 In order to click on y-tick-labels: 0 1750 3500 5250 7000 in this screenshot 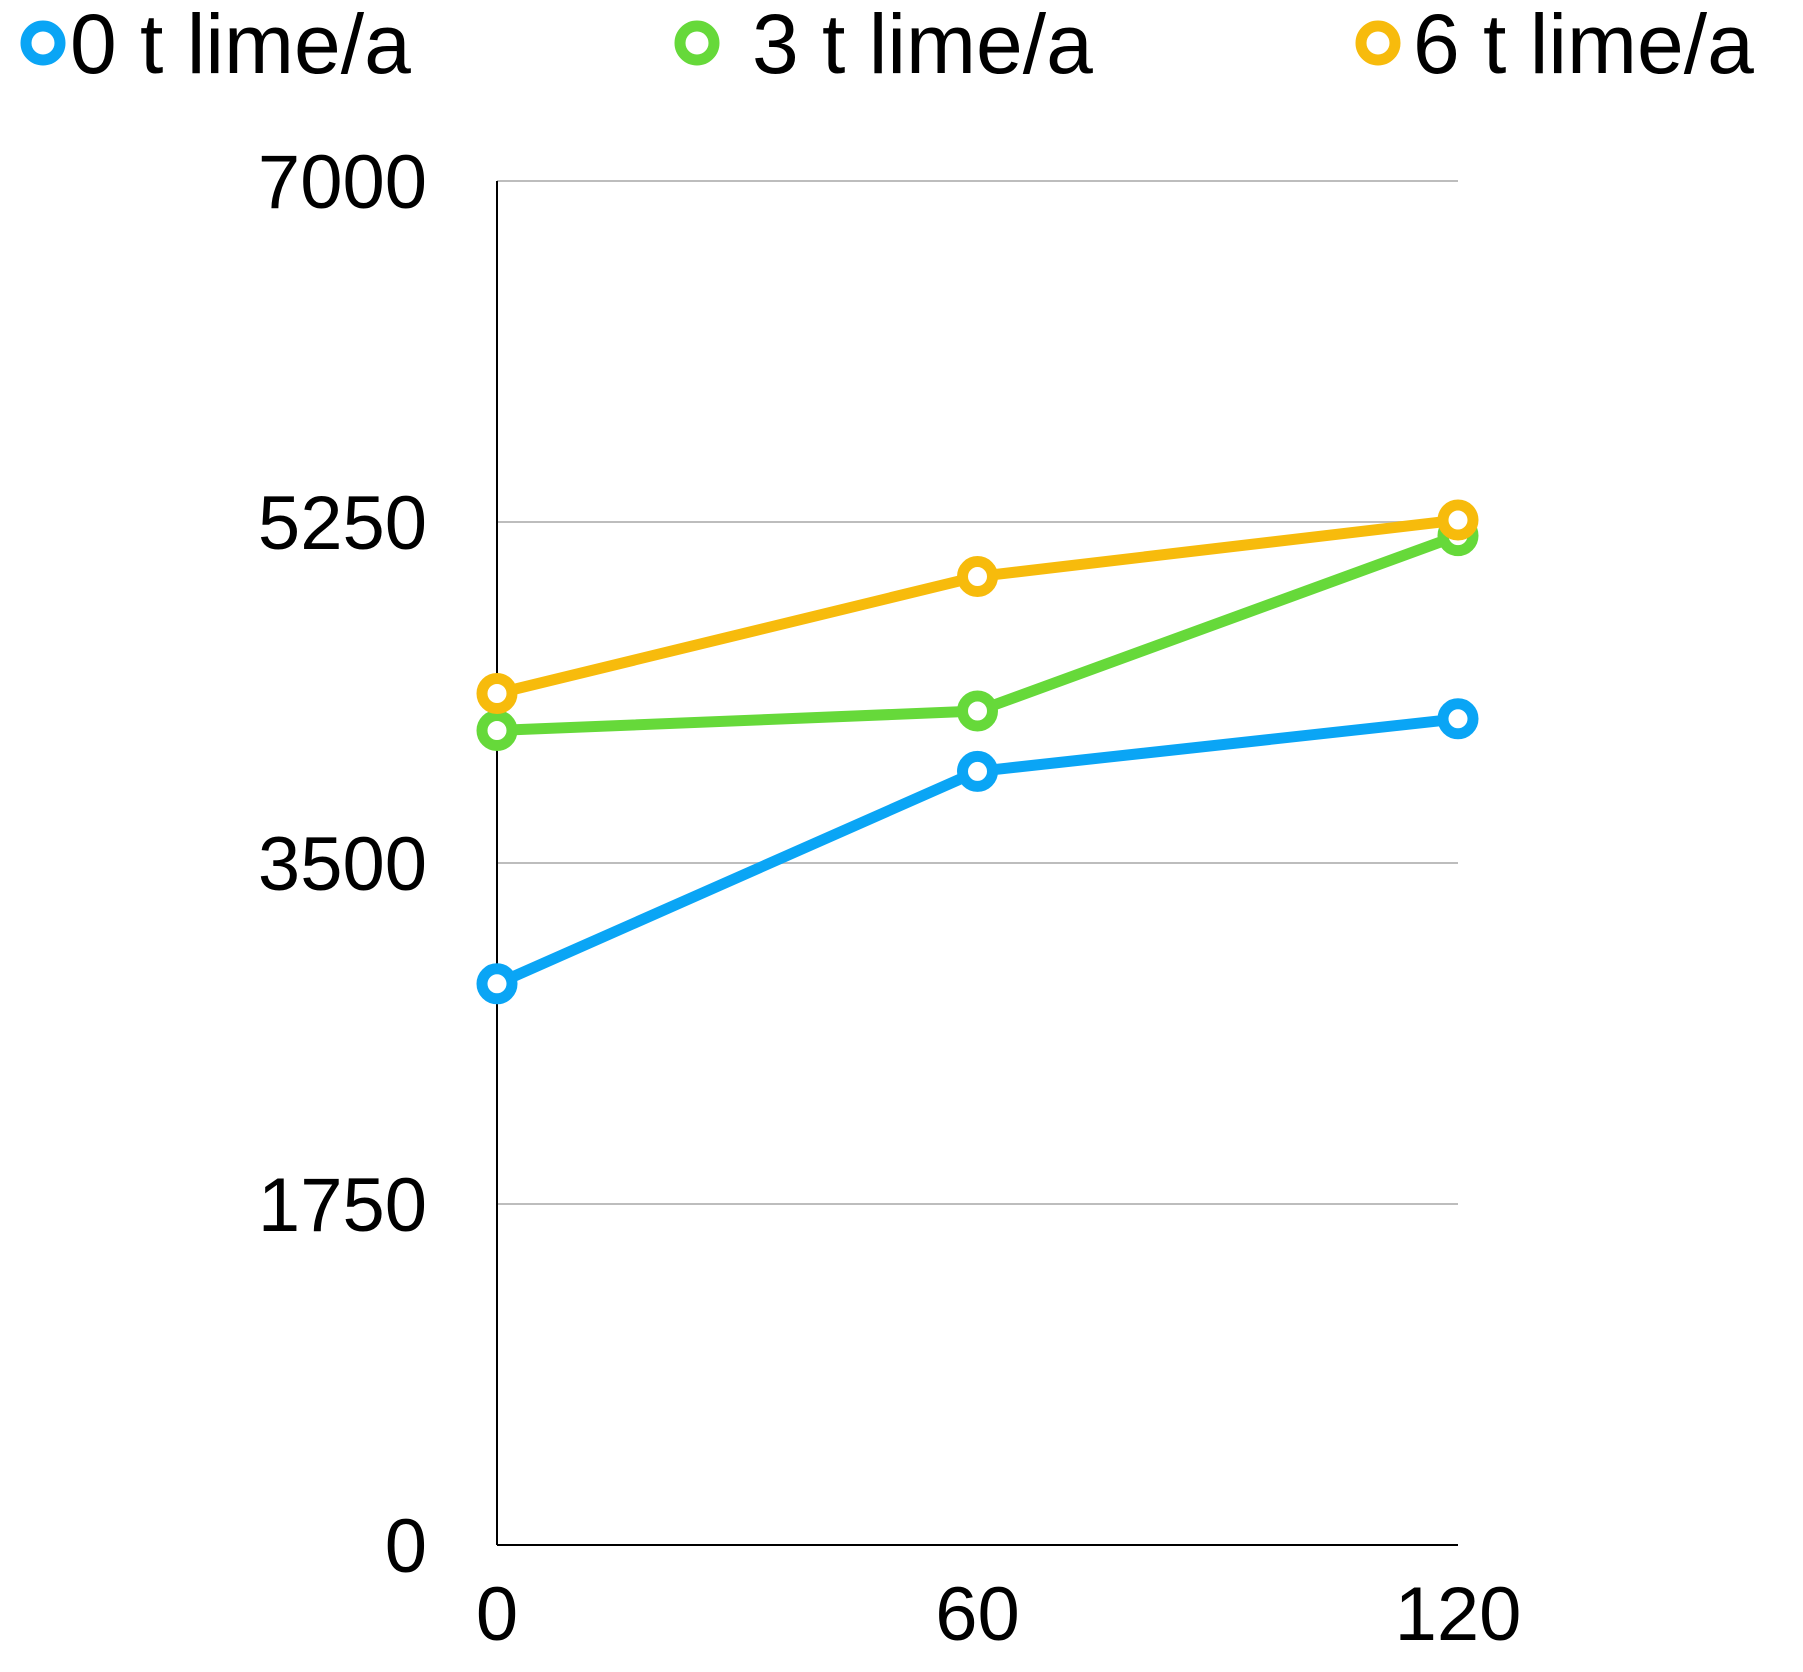, I will do `click(342, 864)`.